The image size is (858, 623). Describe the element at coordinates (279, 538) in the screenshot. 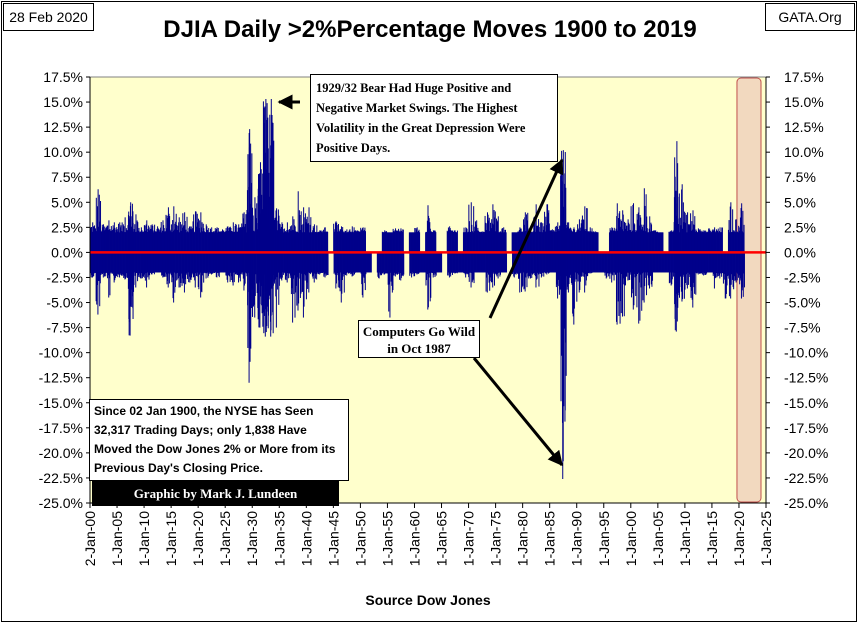

I see `x-tick-label: 1-Jan-35` at that location.